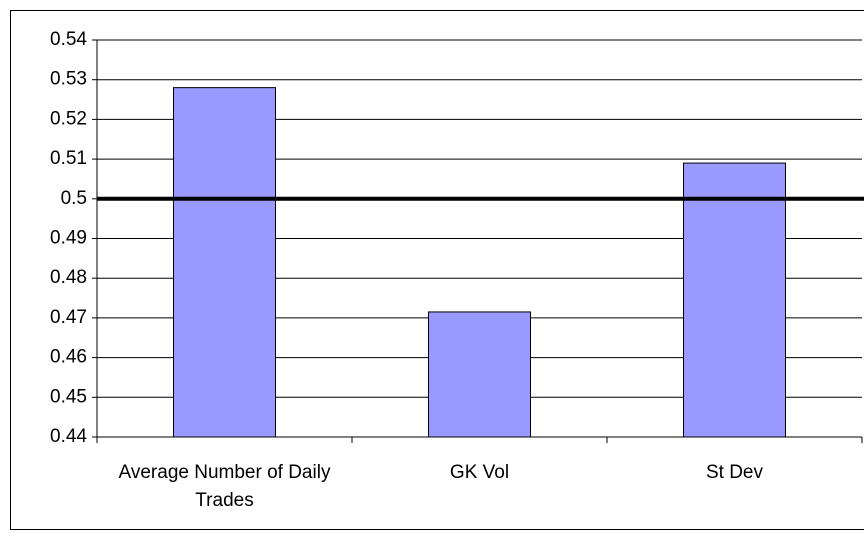 This screenshot has height=540, width=864. What do you see at coordinates (68, 79) in the screenshot?
I see `y-tick-label: 0.53` at bounding box center [68, 79].